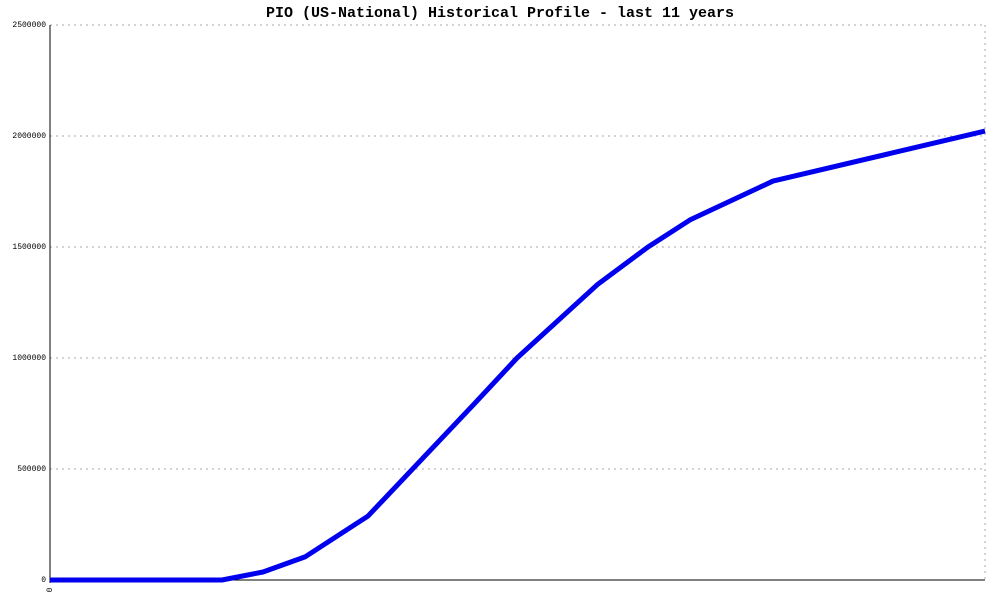 This screenshot has width=1000, height=600. Describe the element at coordinates (50, 589) in the screenshot. I see `x-tick-label: 0` at that location.